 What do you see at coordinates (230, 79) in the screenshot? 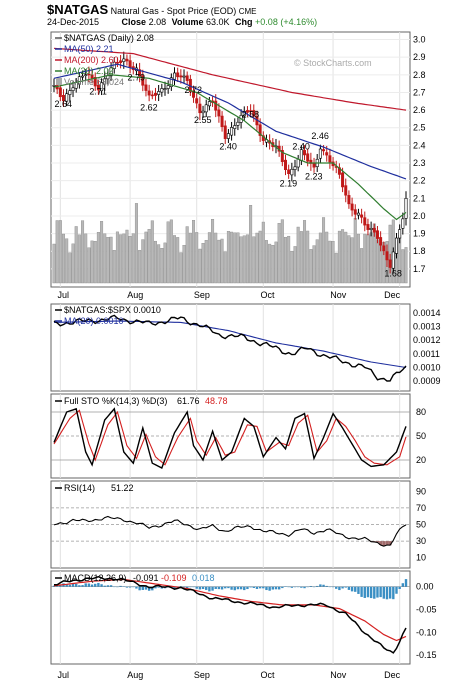
I see `ma200-line` at bounding box center [230, 79].